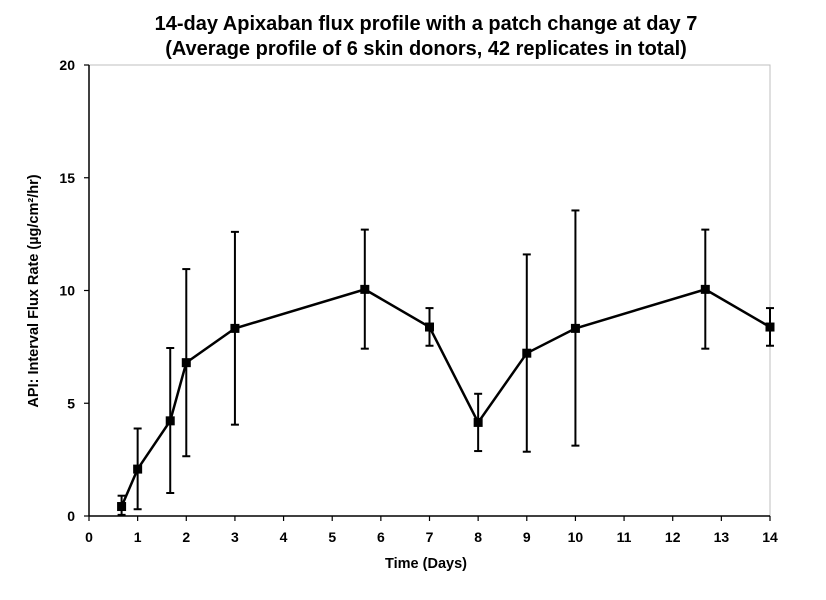 Image resolution: width=826 pixels, height=600 pixels. I want to click on x-ticks: 0 1 2 3 4 5 6 7 8 9 10 11 12 13 14, so click(431, 530).